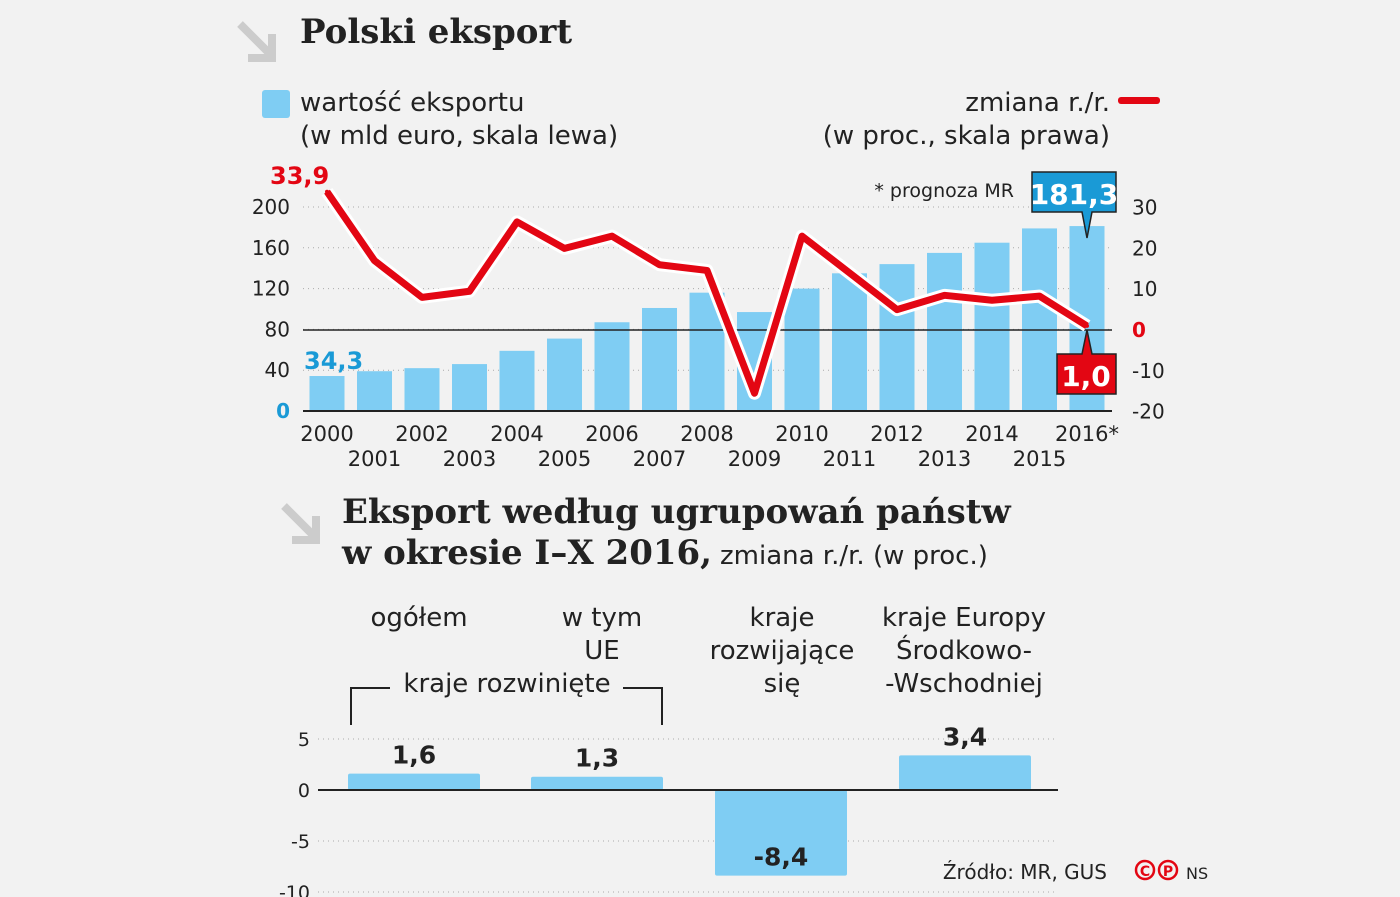 Image resolution: width=1400 pixels, height=897 pixels. I want to click on legend-left-1: wartość eksportu, so click(412, 103).